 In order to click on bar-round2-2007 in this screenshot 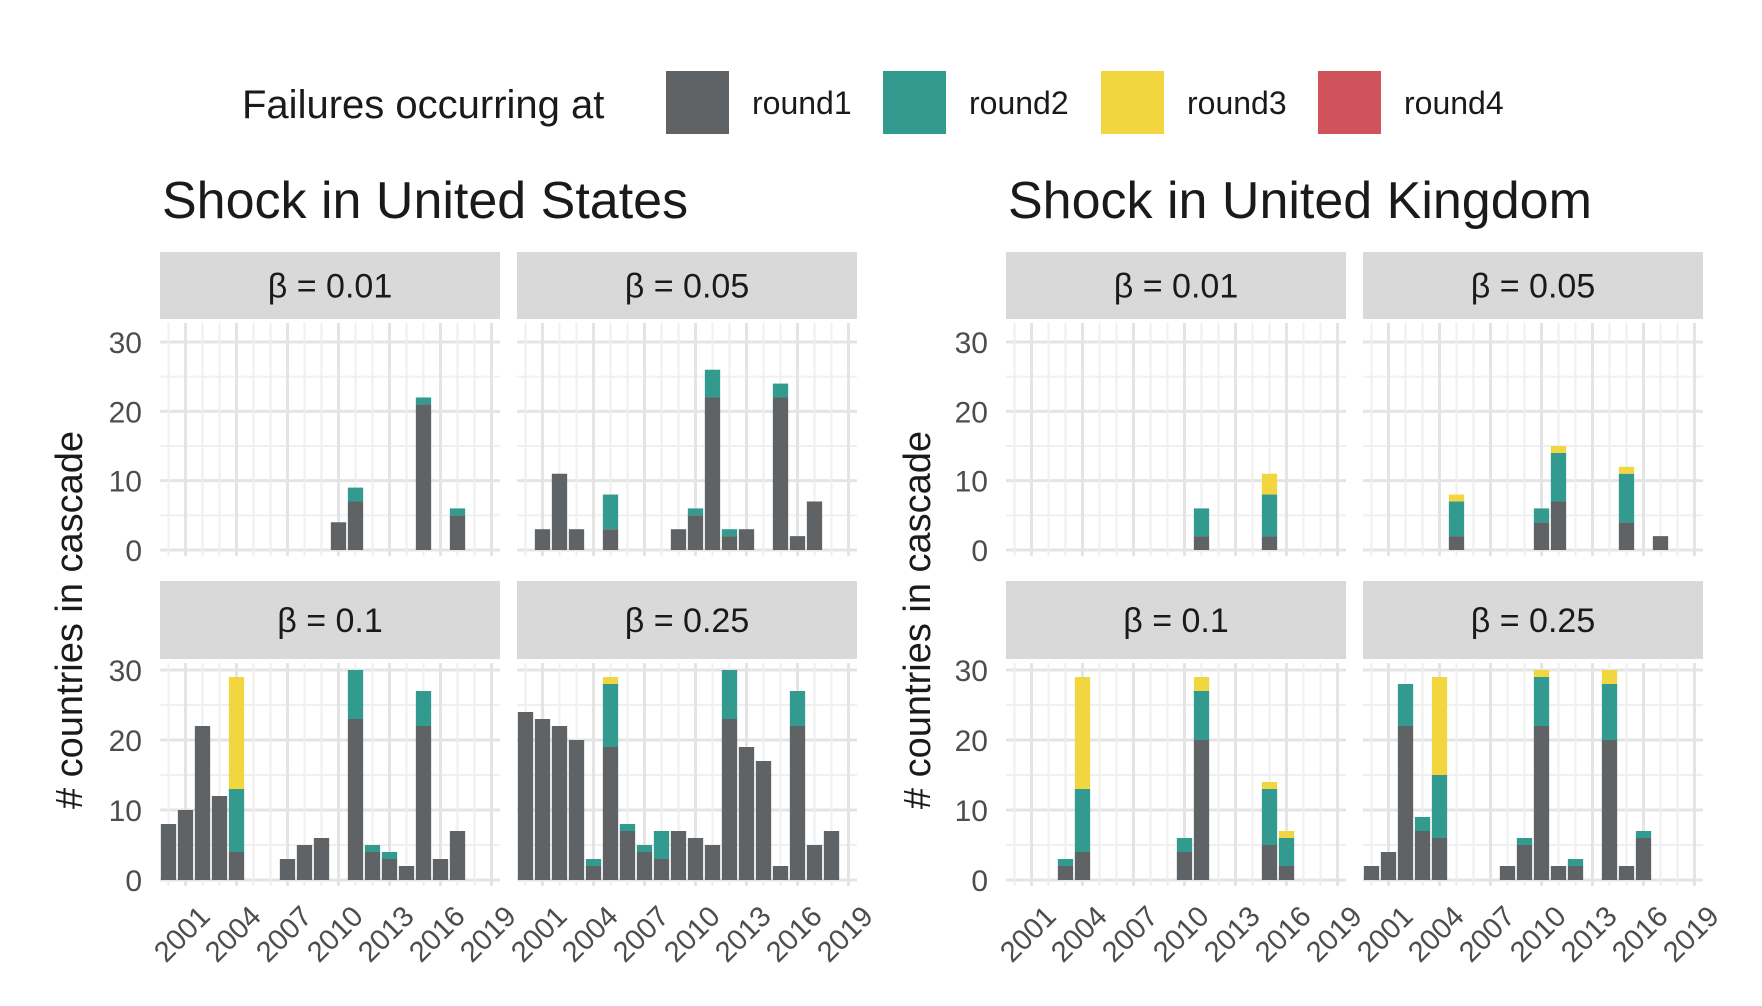, I will do `click(644, 848)`.